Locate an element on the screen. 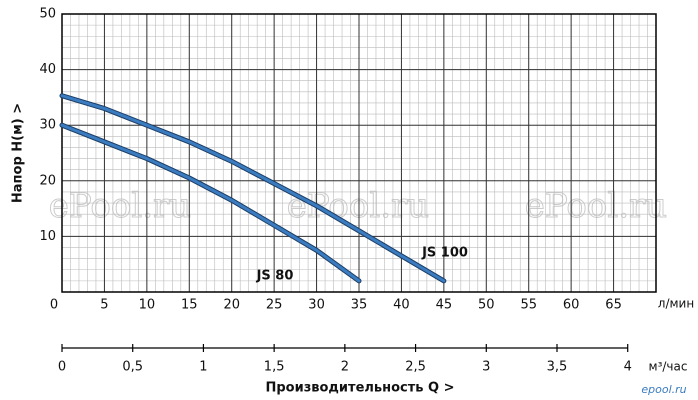  y-tick-label: 40 is located at coordinates (47, 69).